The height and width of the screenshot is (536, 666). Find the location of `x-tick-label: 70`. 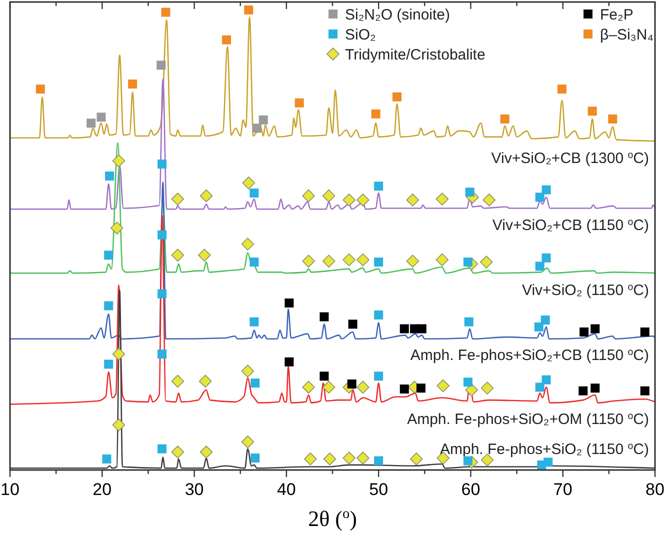

x-tick-label: 70 is located at coordinates (562, 489).